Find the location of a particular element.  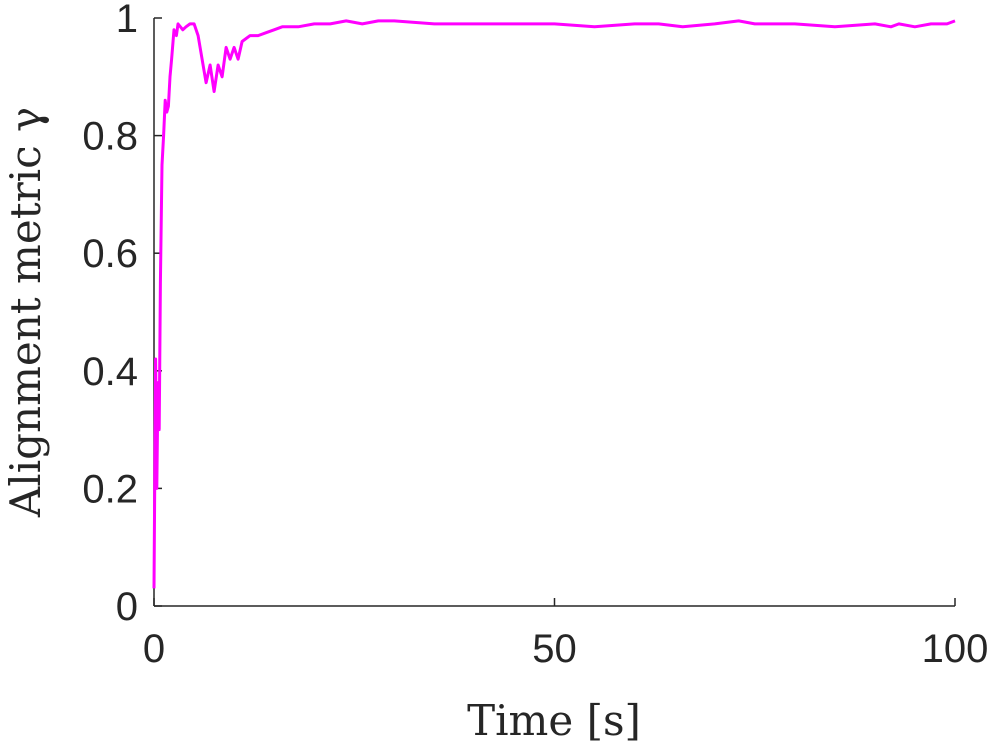

x-axis-label: Time [s] is located at coordinates (554, 720).